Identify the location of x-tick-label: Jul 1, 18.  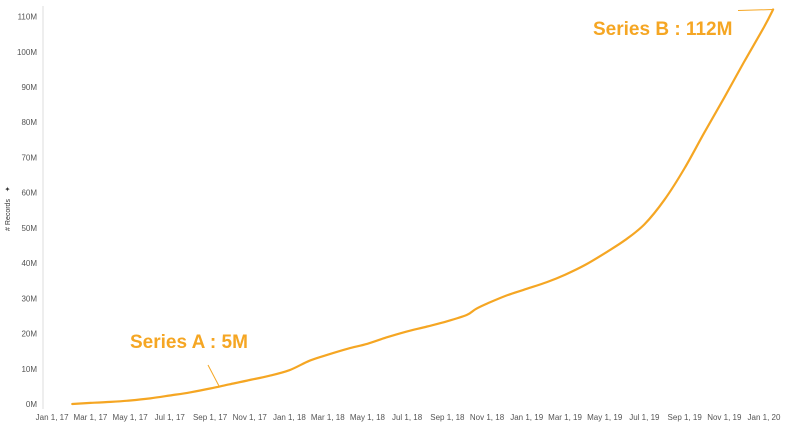
(407, 417).